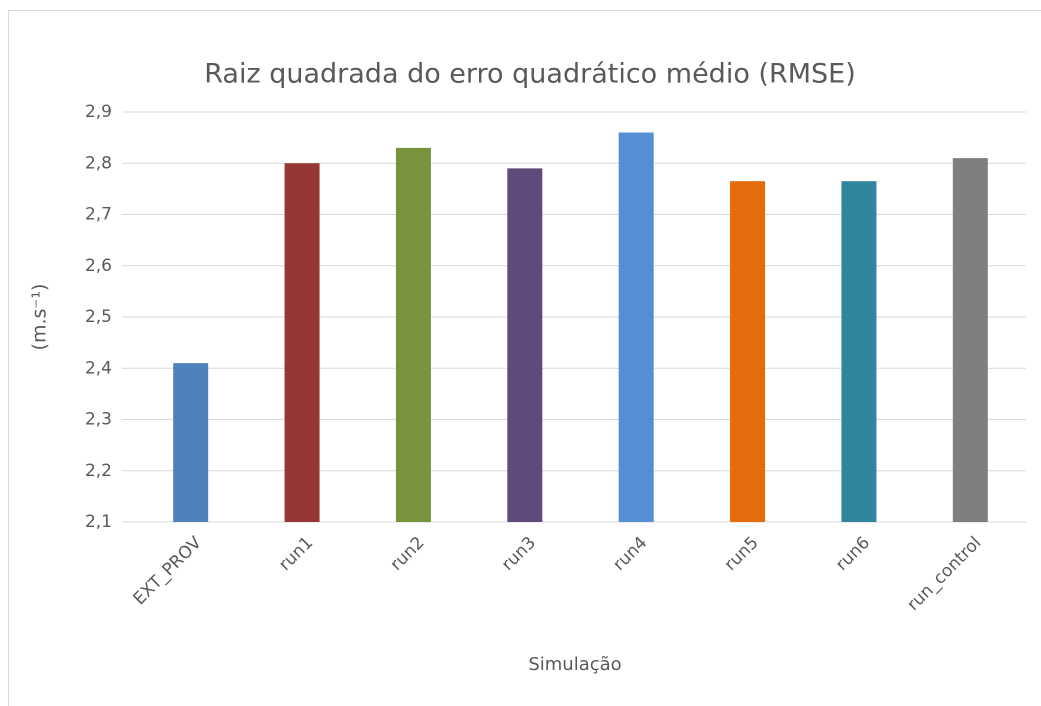  What do you see at coordinates (98, 368) in the screenshot?
I see `y-tick-label: 2,4` at bounding box center [98, 368].